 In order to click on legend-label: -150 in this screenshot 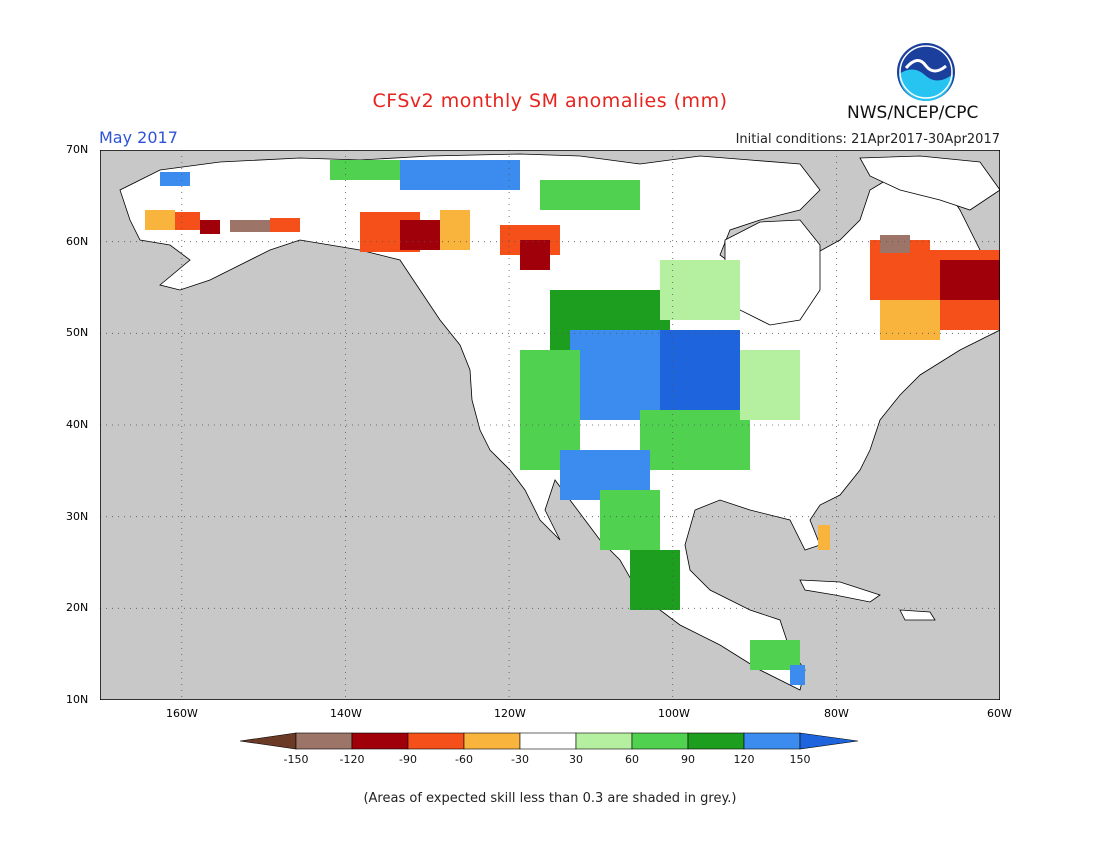, I will do `click(296, 759)`.